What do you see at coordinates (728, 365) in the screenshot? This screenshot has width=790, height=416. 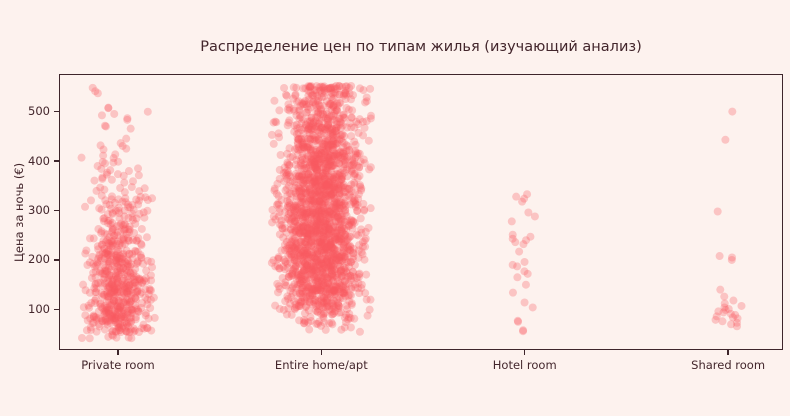 I see `x-category-label: Shared room` at bounding box center [728, 365].